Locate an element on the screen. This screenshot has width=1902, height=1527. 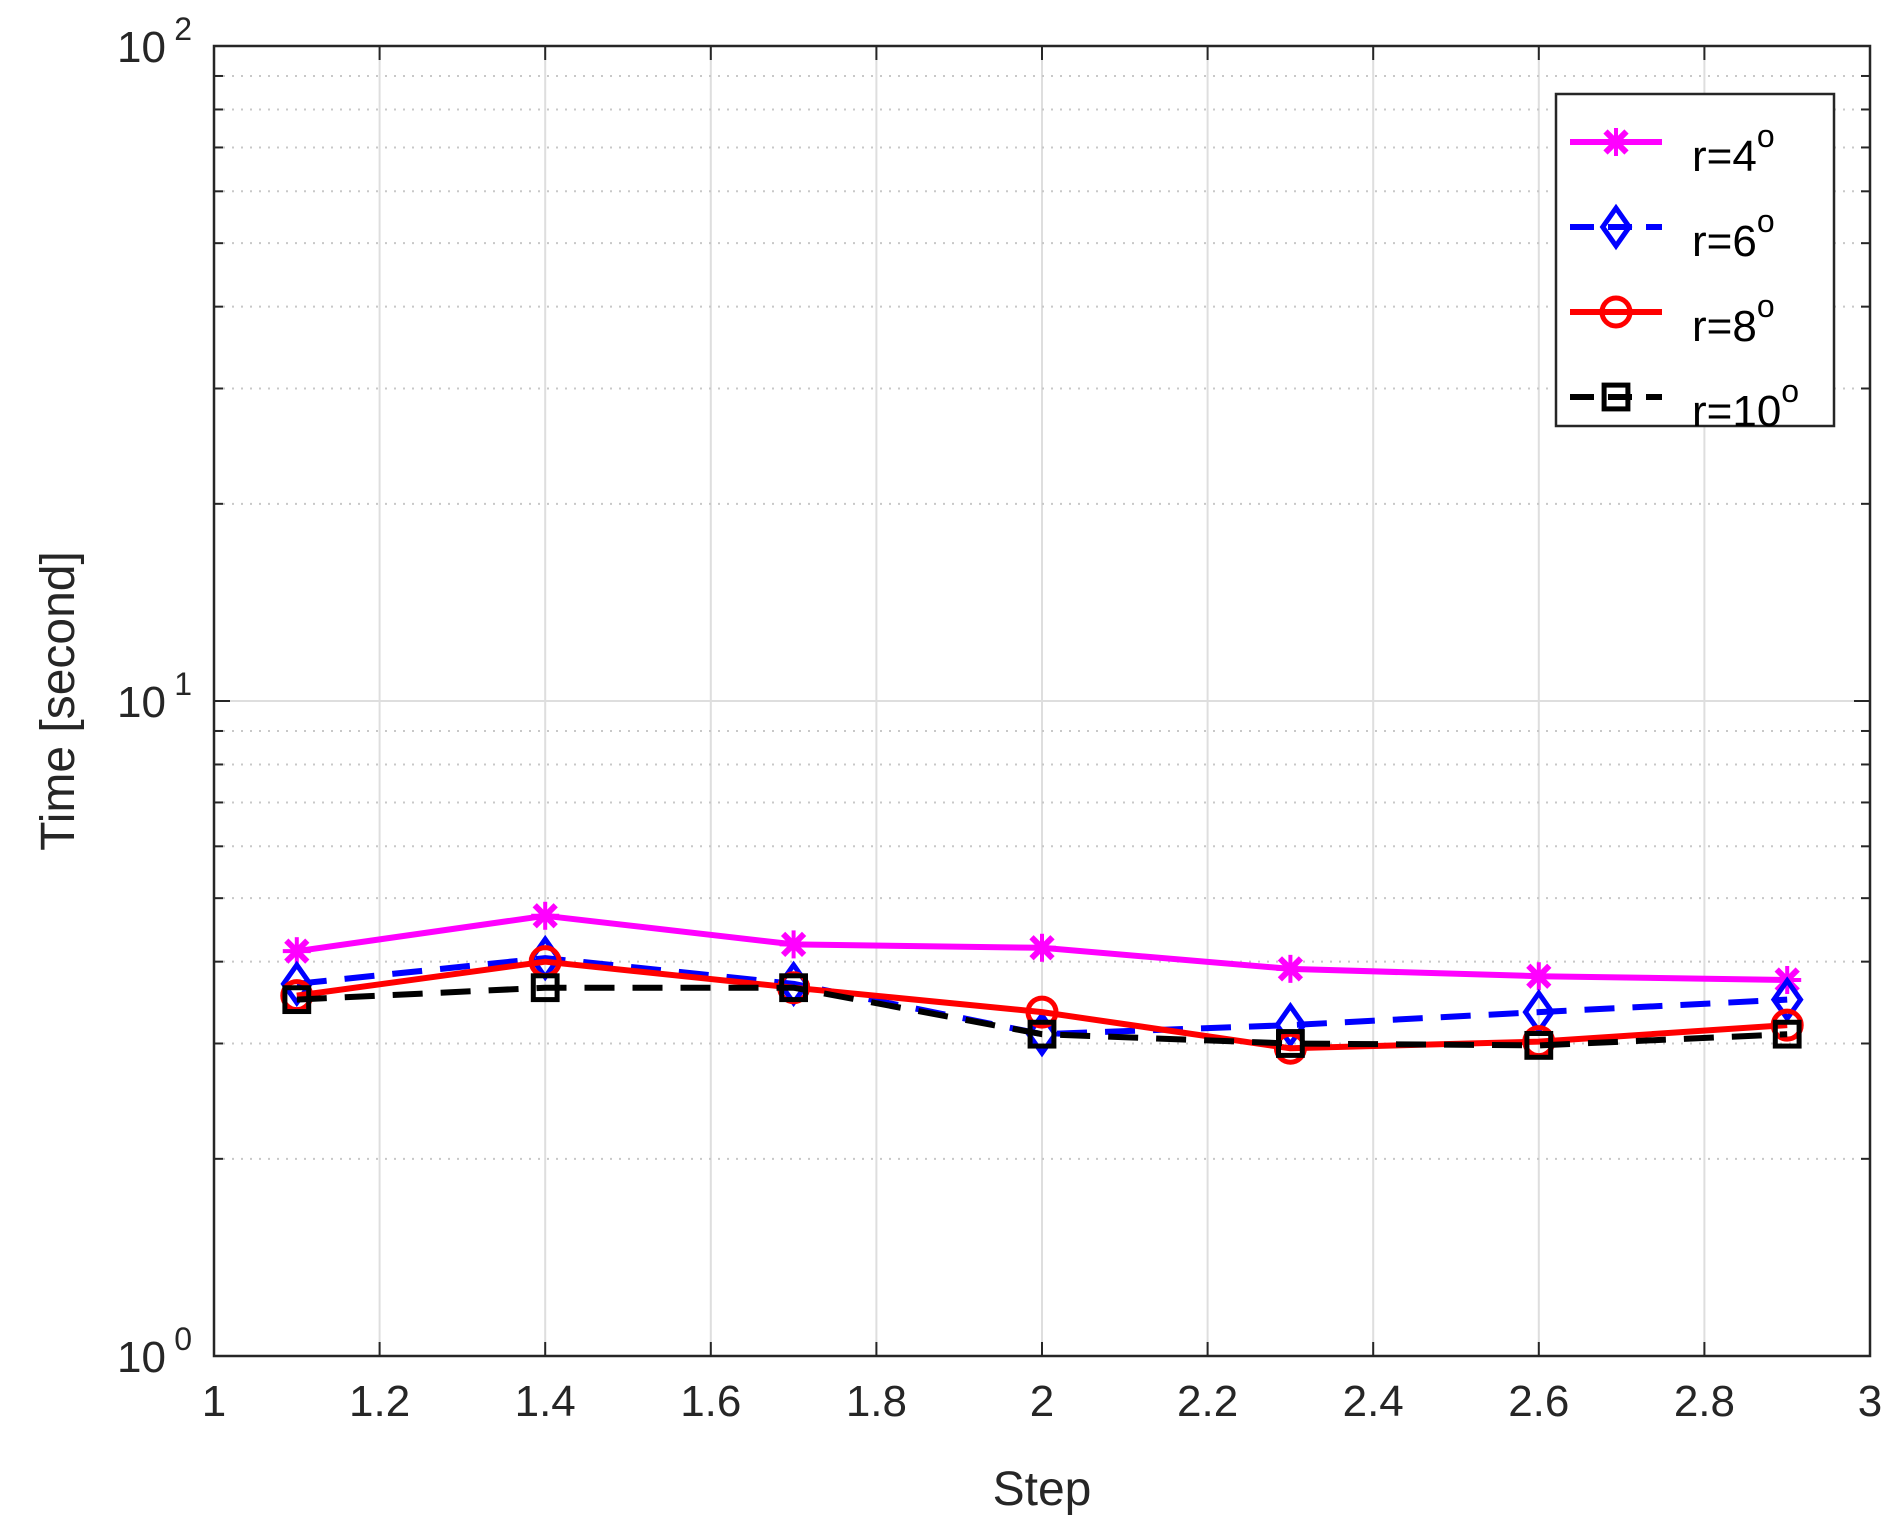
x-tick-label: 1 is located at coordinates (214, 1401).